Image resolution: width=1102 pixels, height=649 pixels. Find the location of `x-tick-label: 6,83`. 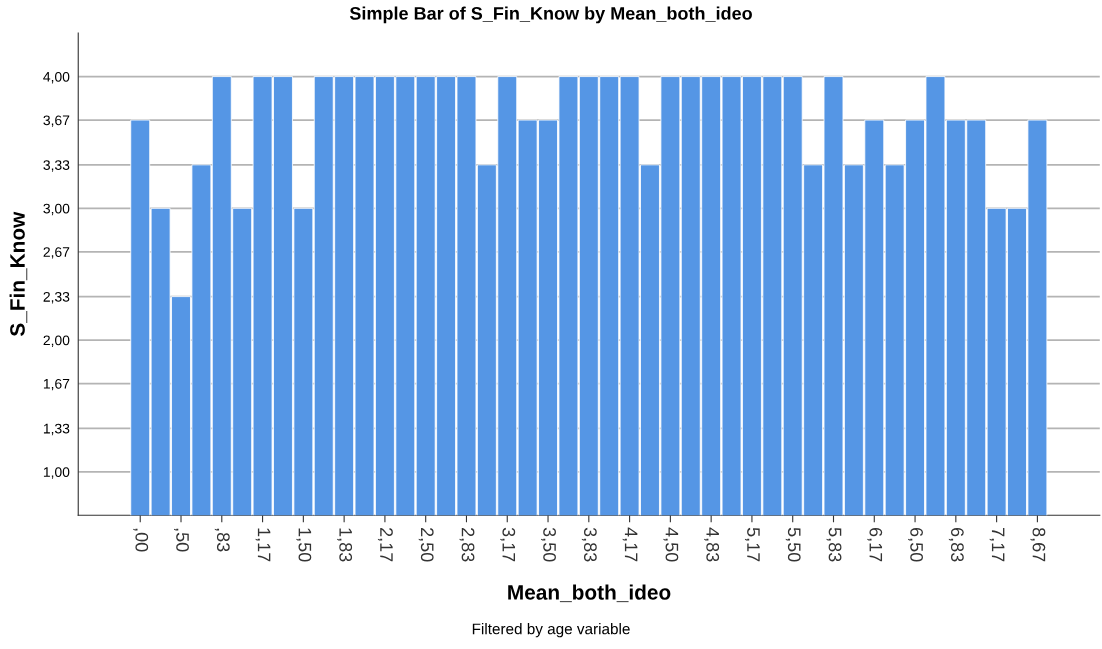

x-tick-label: 6,83 is located at coordinates (956, 545).